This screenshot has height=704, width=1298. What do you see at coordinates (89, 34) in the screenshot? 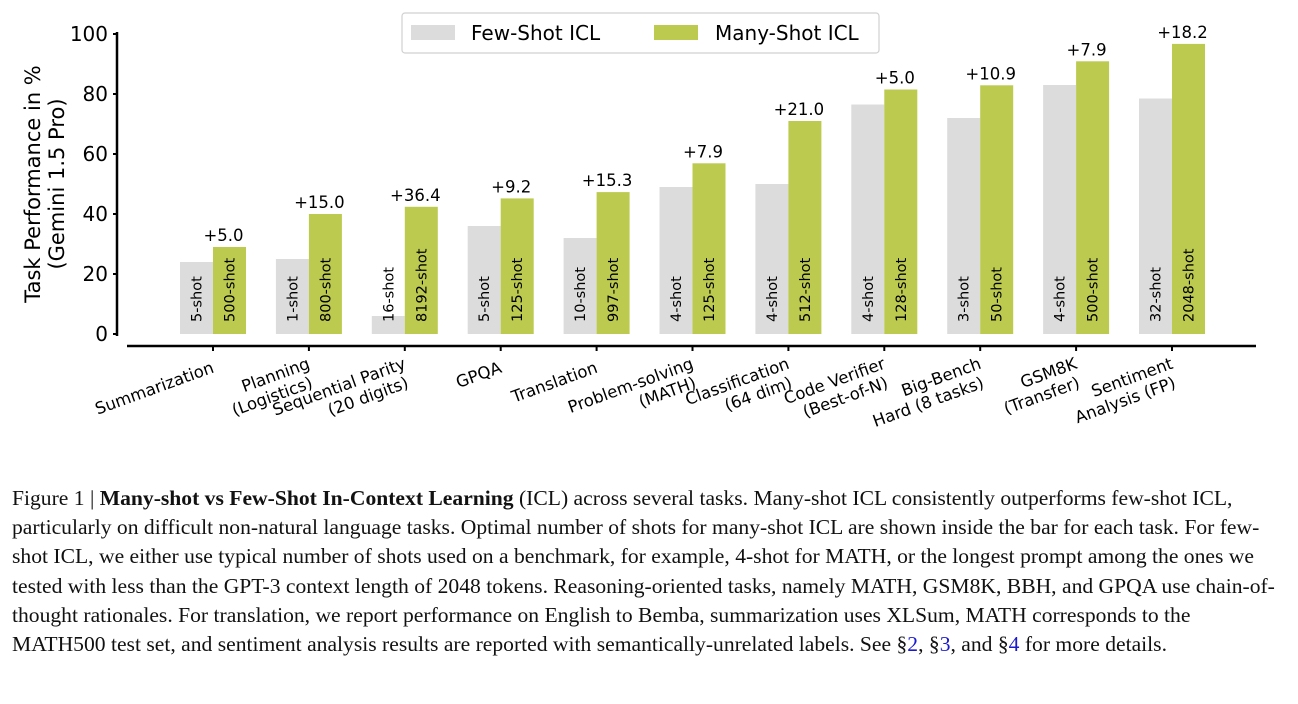
I see `y-tick-label: 100` at bounding box center [89, 34].